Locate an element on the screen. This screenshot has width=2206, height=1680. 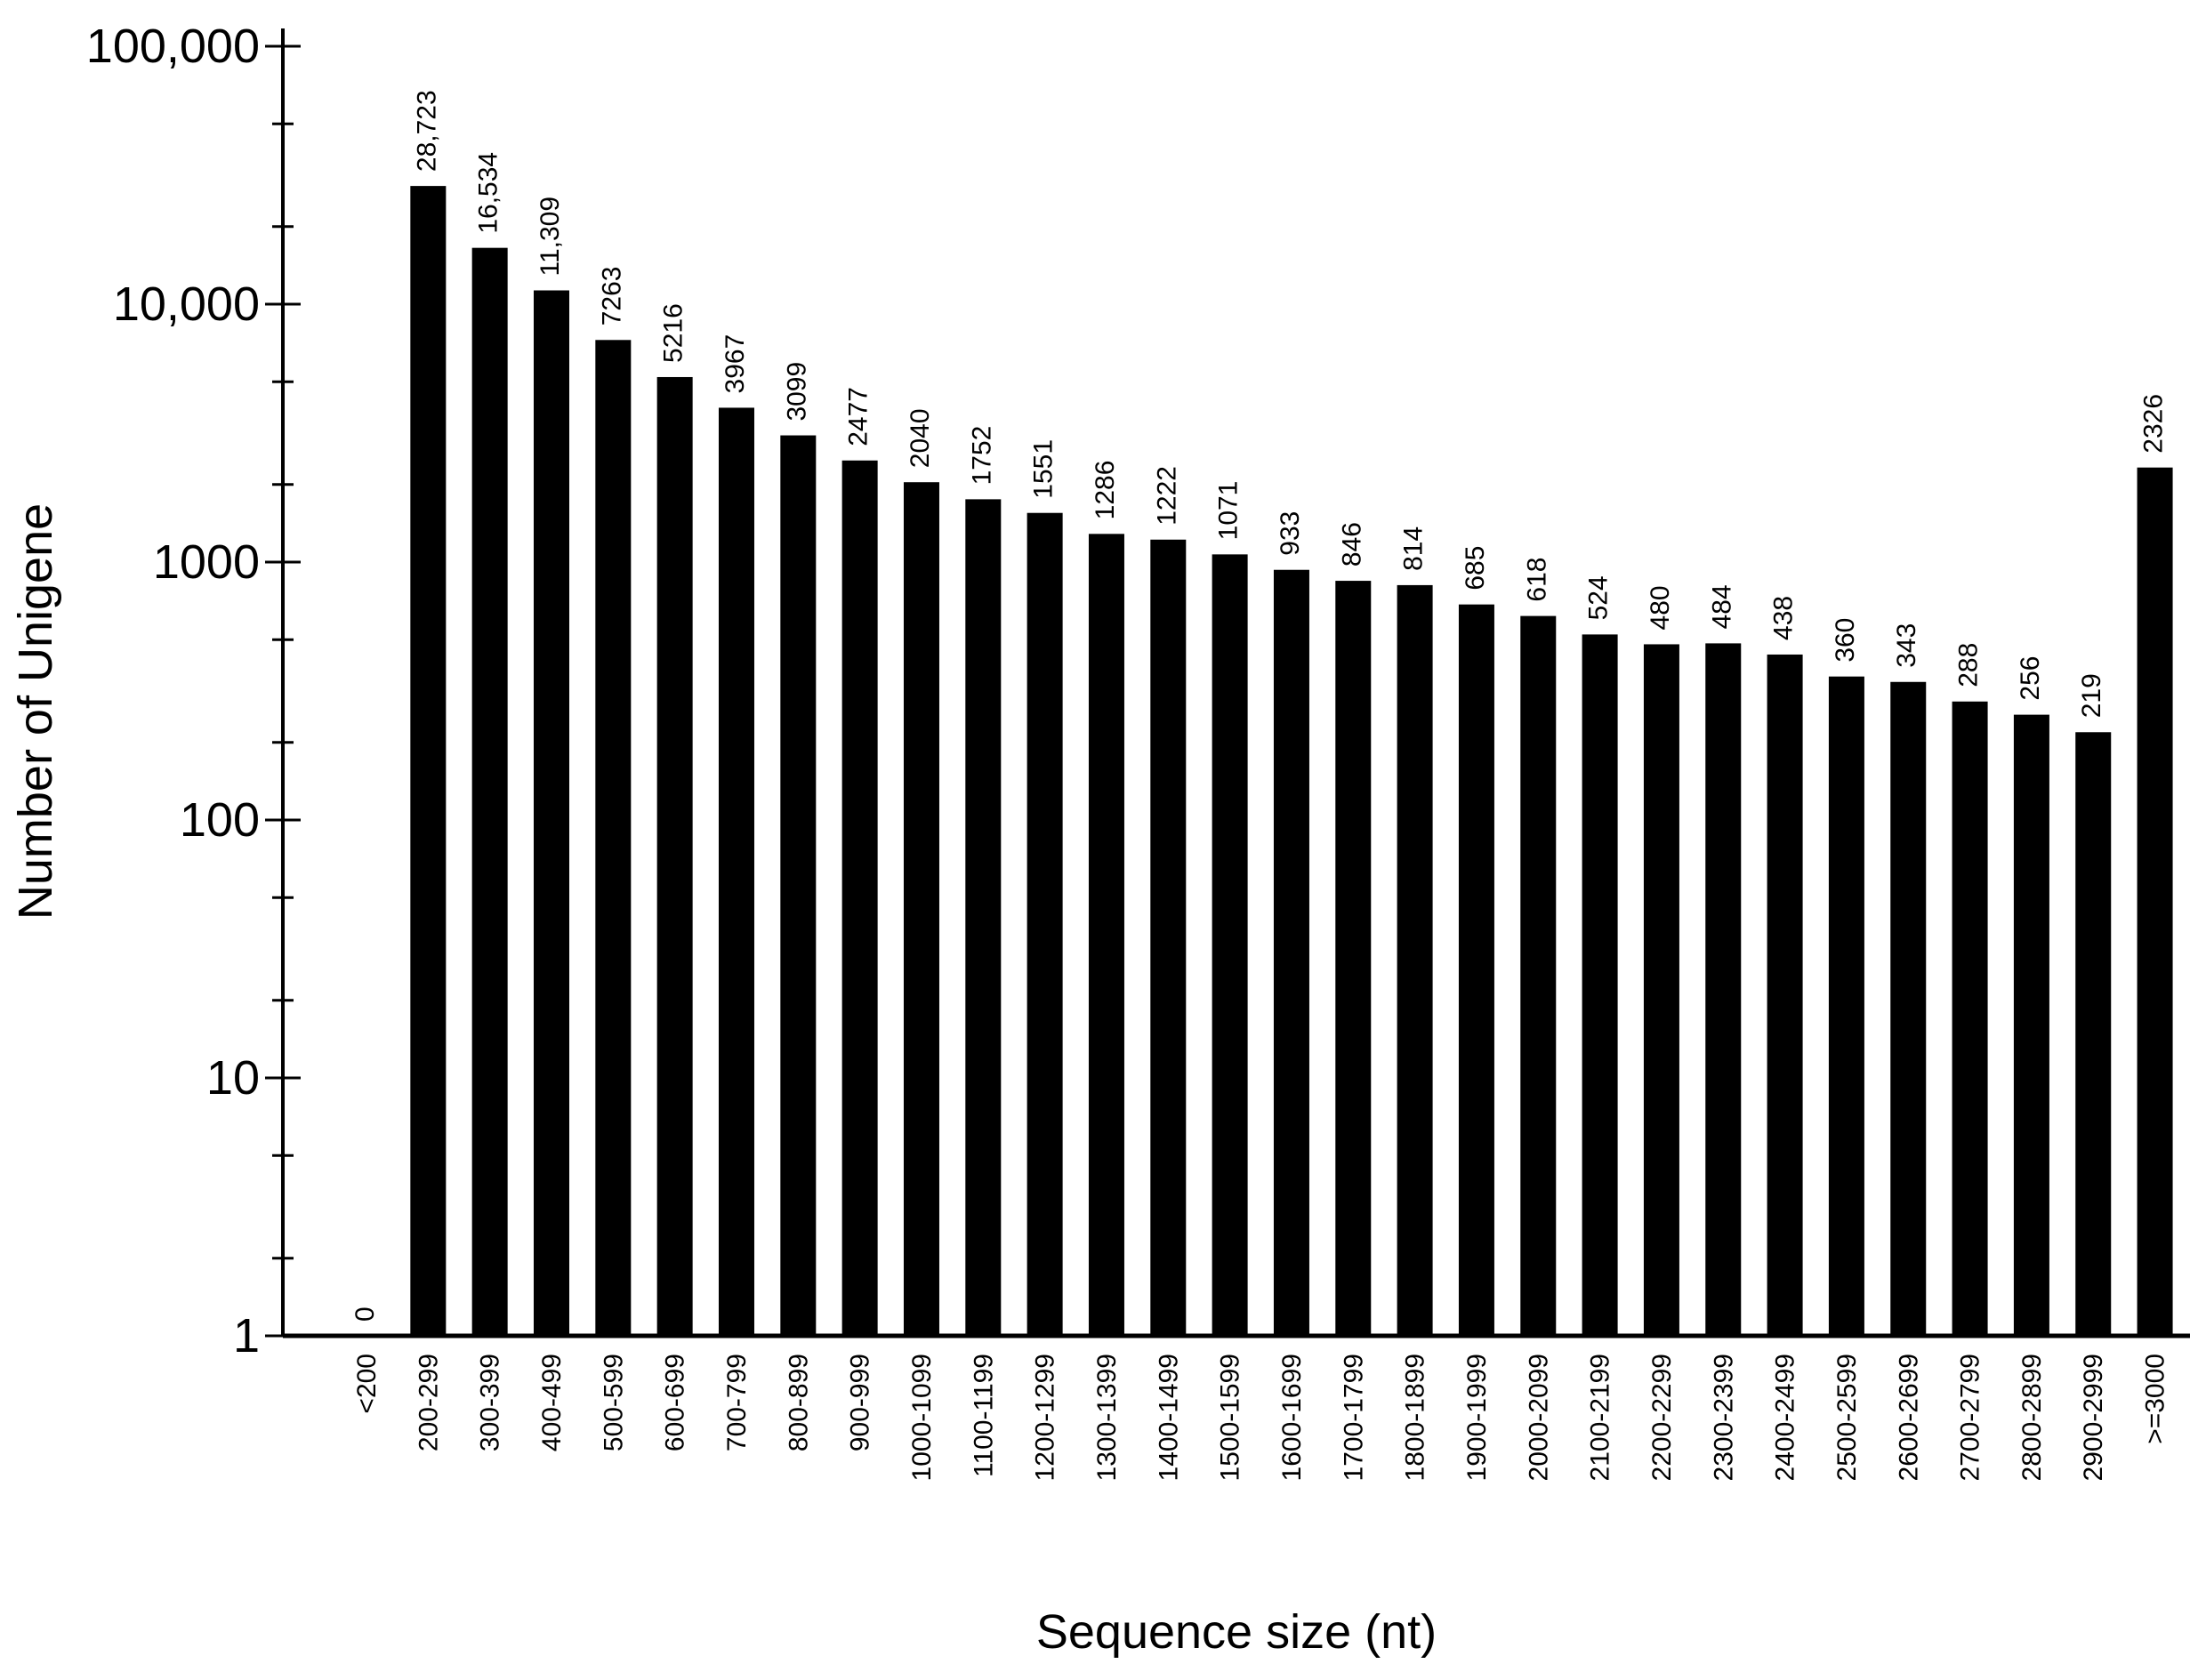
x-tick-label: 2700-2799 is located at coordinates (1970, 1417).